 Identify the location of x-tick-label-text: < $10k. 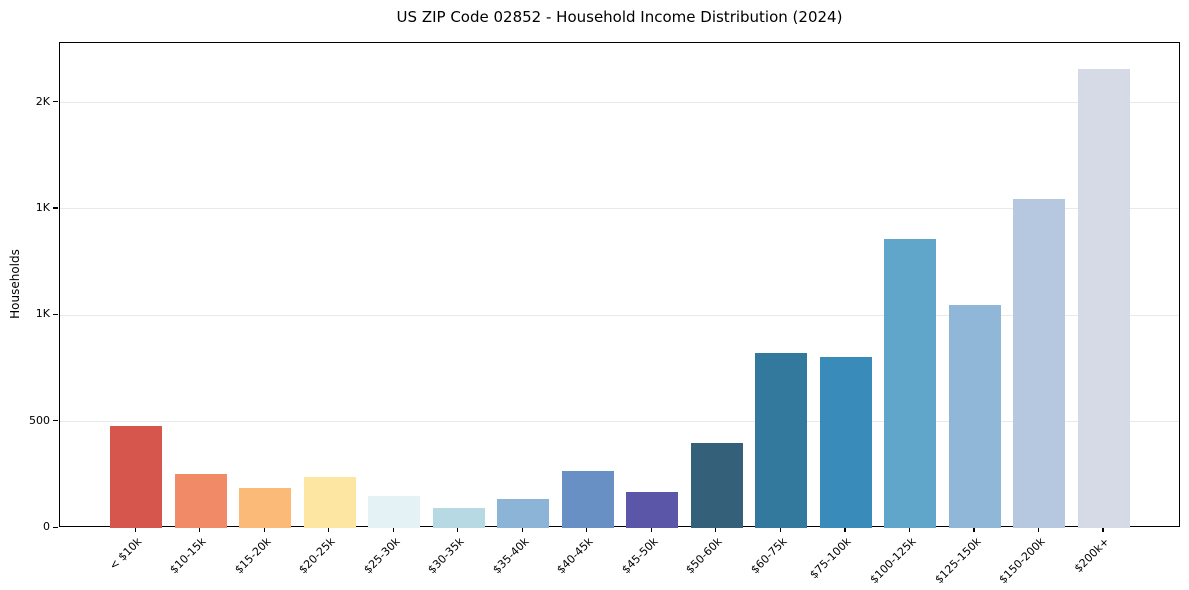
(125, 554).